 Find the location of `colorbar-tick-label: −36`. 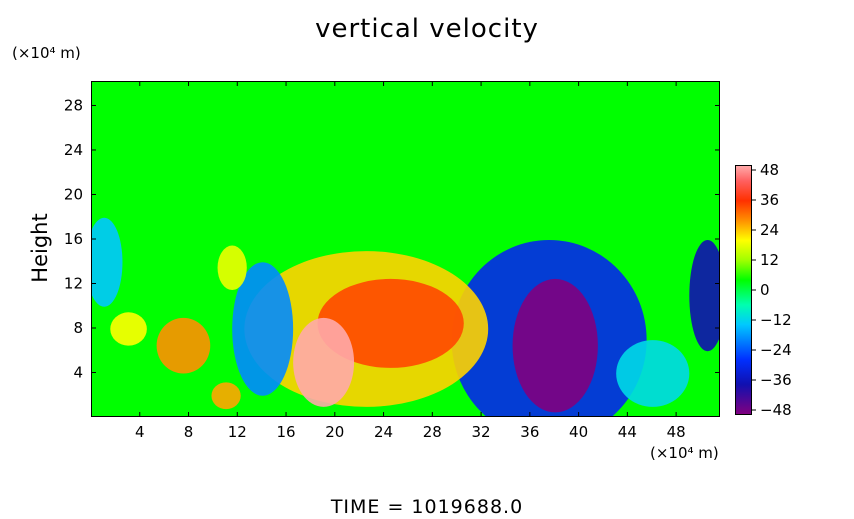

colorbar-tick-label: −36 is located at coordinates (776, 380).